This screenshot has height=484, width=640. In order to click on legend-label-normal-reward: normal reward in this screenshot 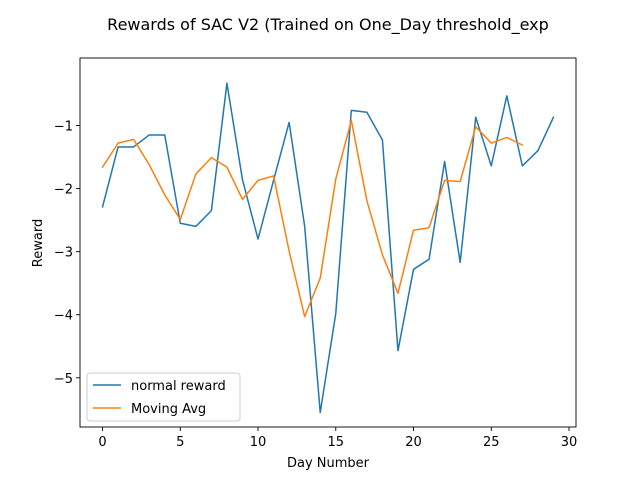, I will do `click(178, 386)`.